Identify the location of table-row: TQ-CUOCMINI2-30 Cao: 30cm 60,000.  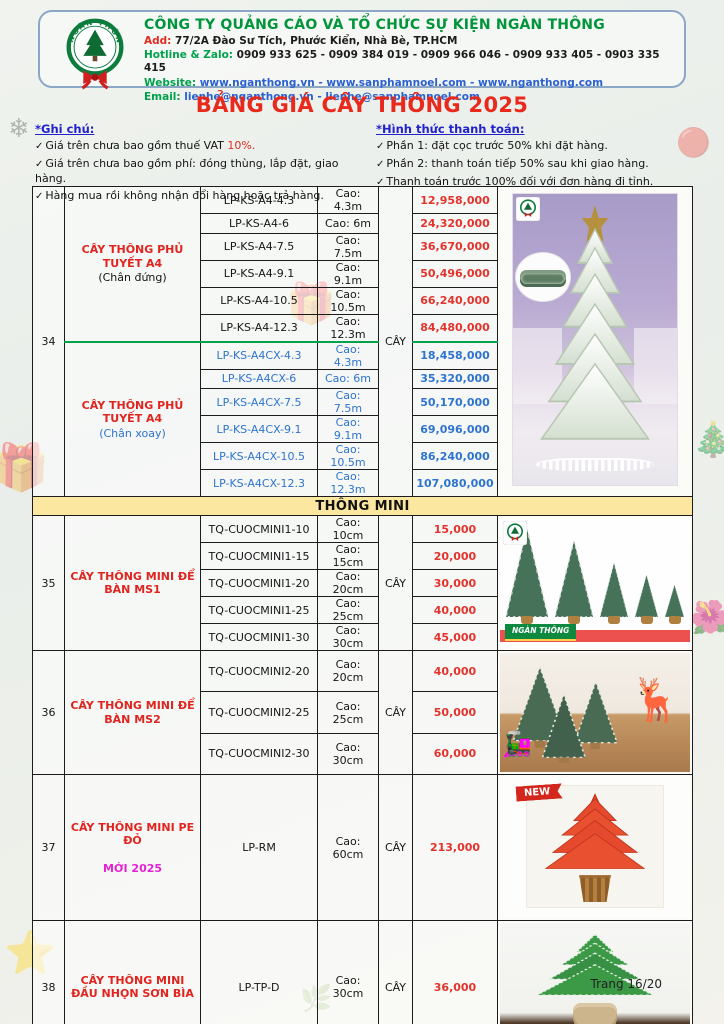
(363, 754).